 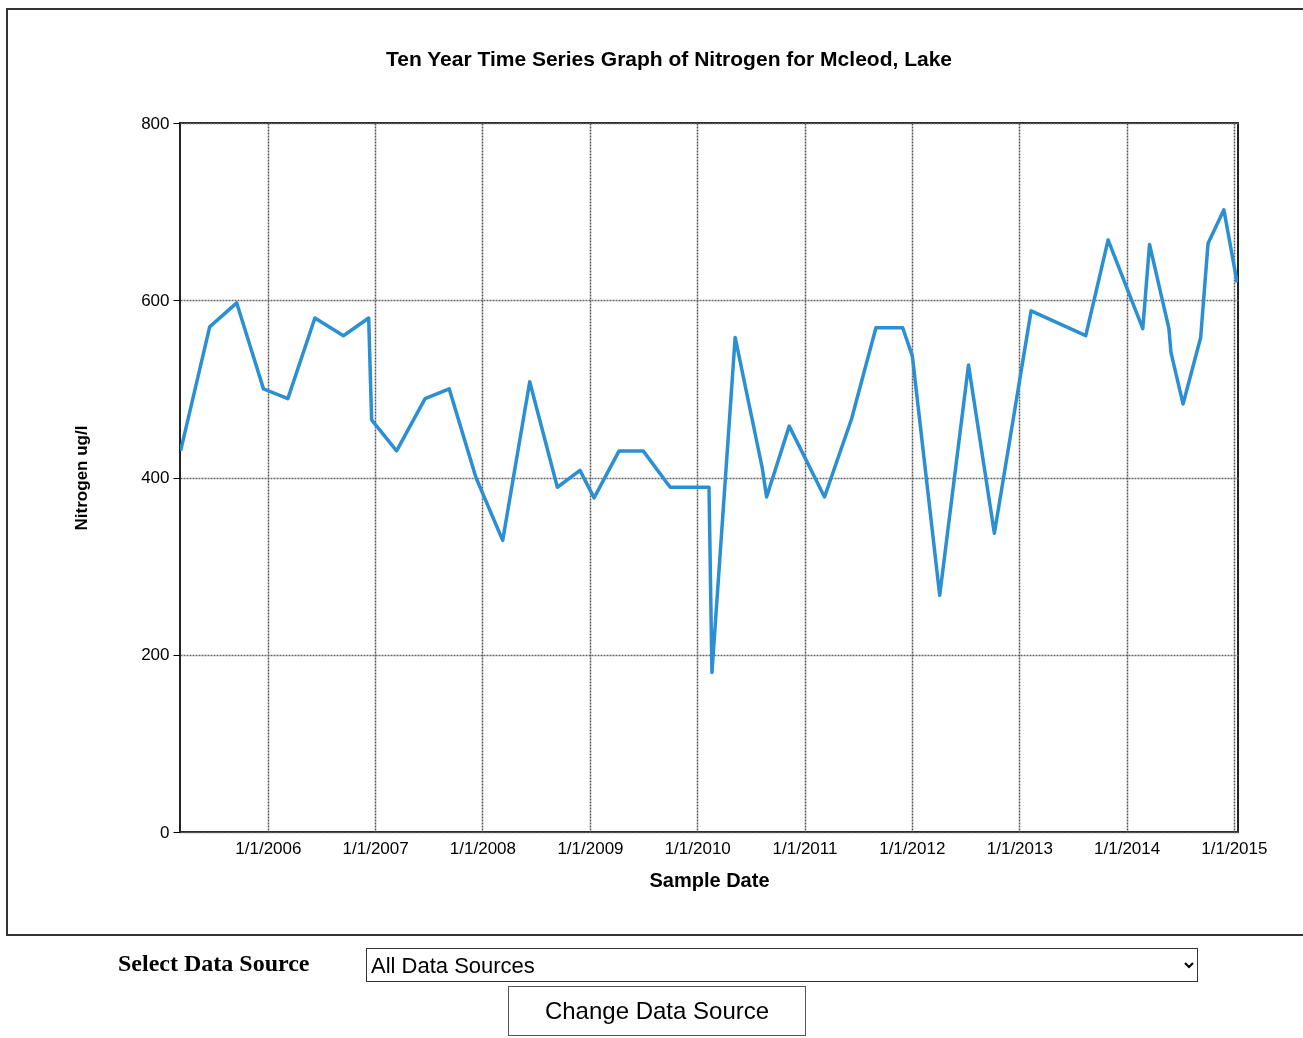 I want to click on y-tick-label: 400, so click(x=155, y=477).